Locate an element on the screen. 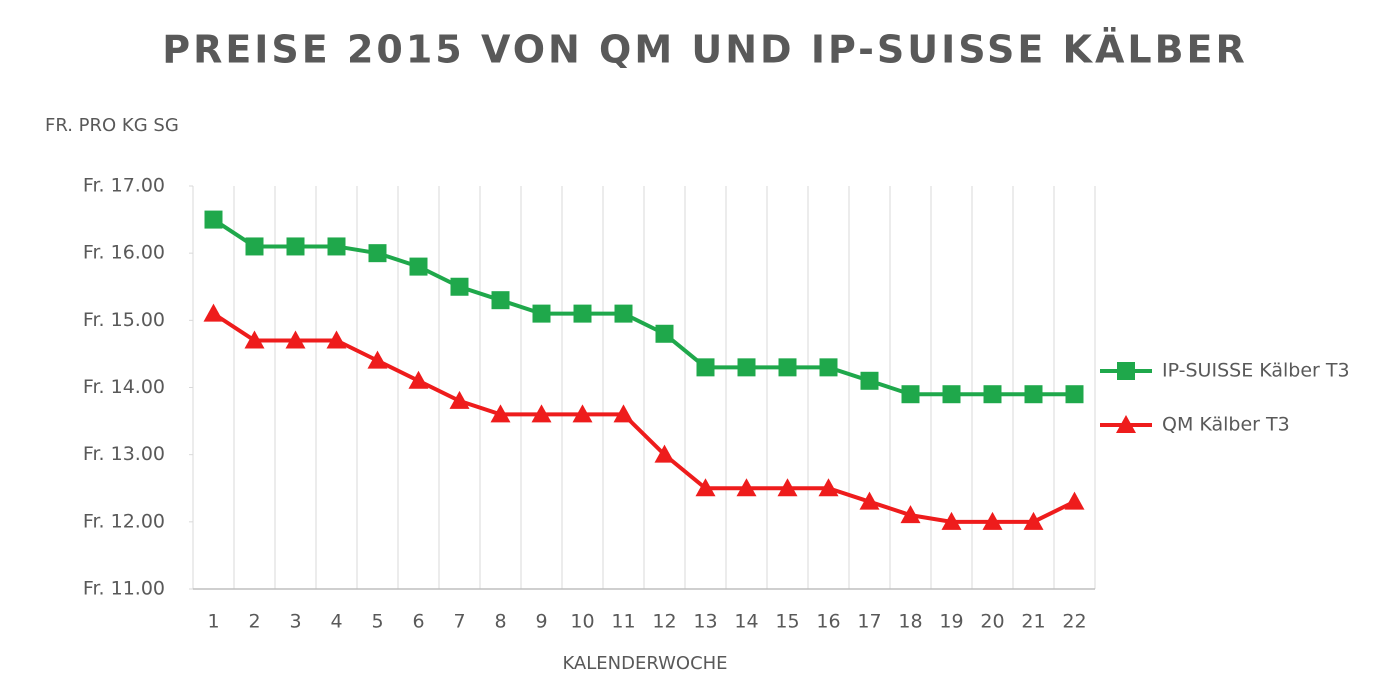 Image resolution: width=1400 pixels, height=700 pixels. x-tick-label: 13 is located at coordinates (705, 622).